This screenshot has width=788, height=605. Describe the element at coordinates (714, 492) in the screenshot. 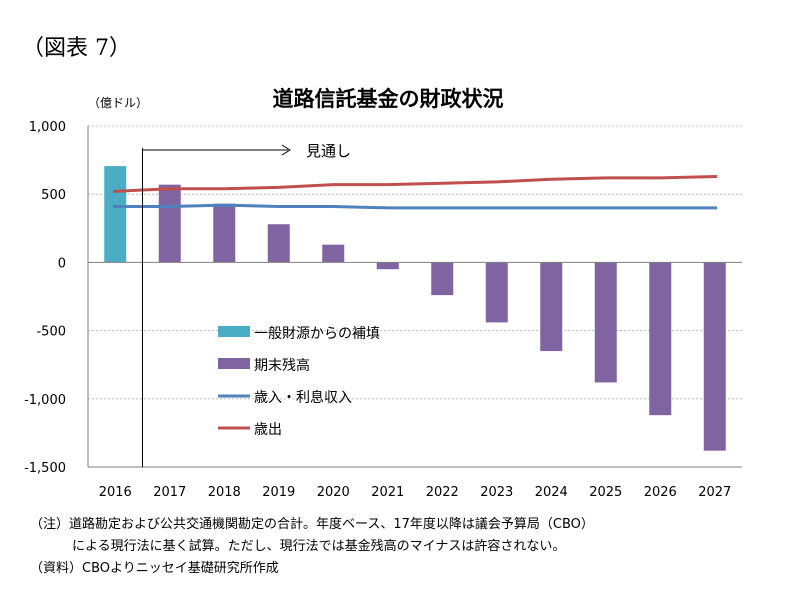

I see `x-tick-label: 2027` at that location.